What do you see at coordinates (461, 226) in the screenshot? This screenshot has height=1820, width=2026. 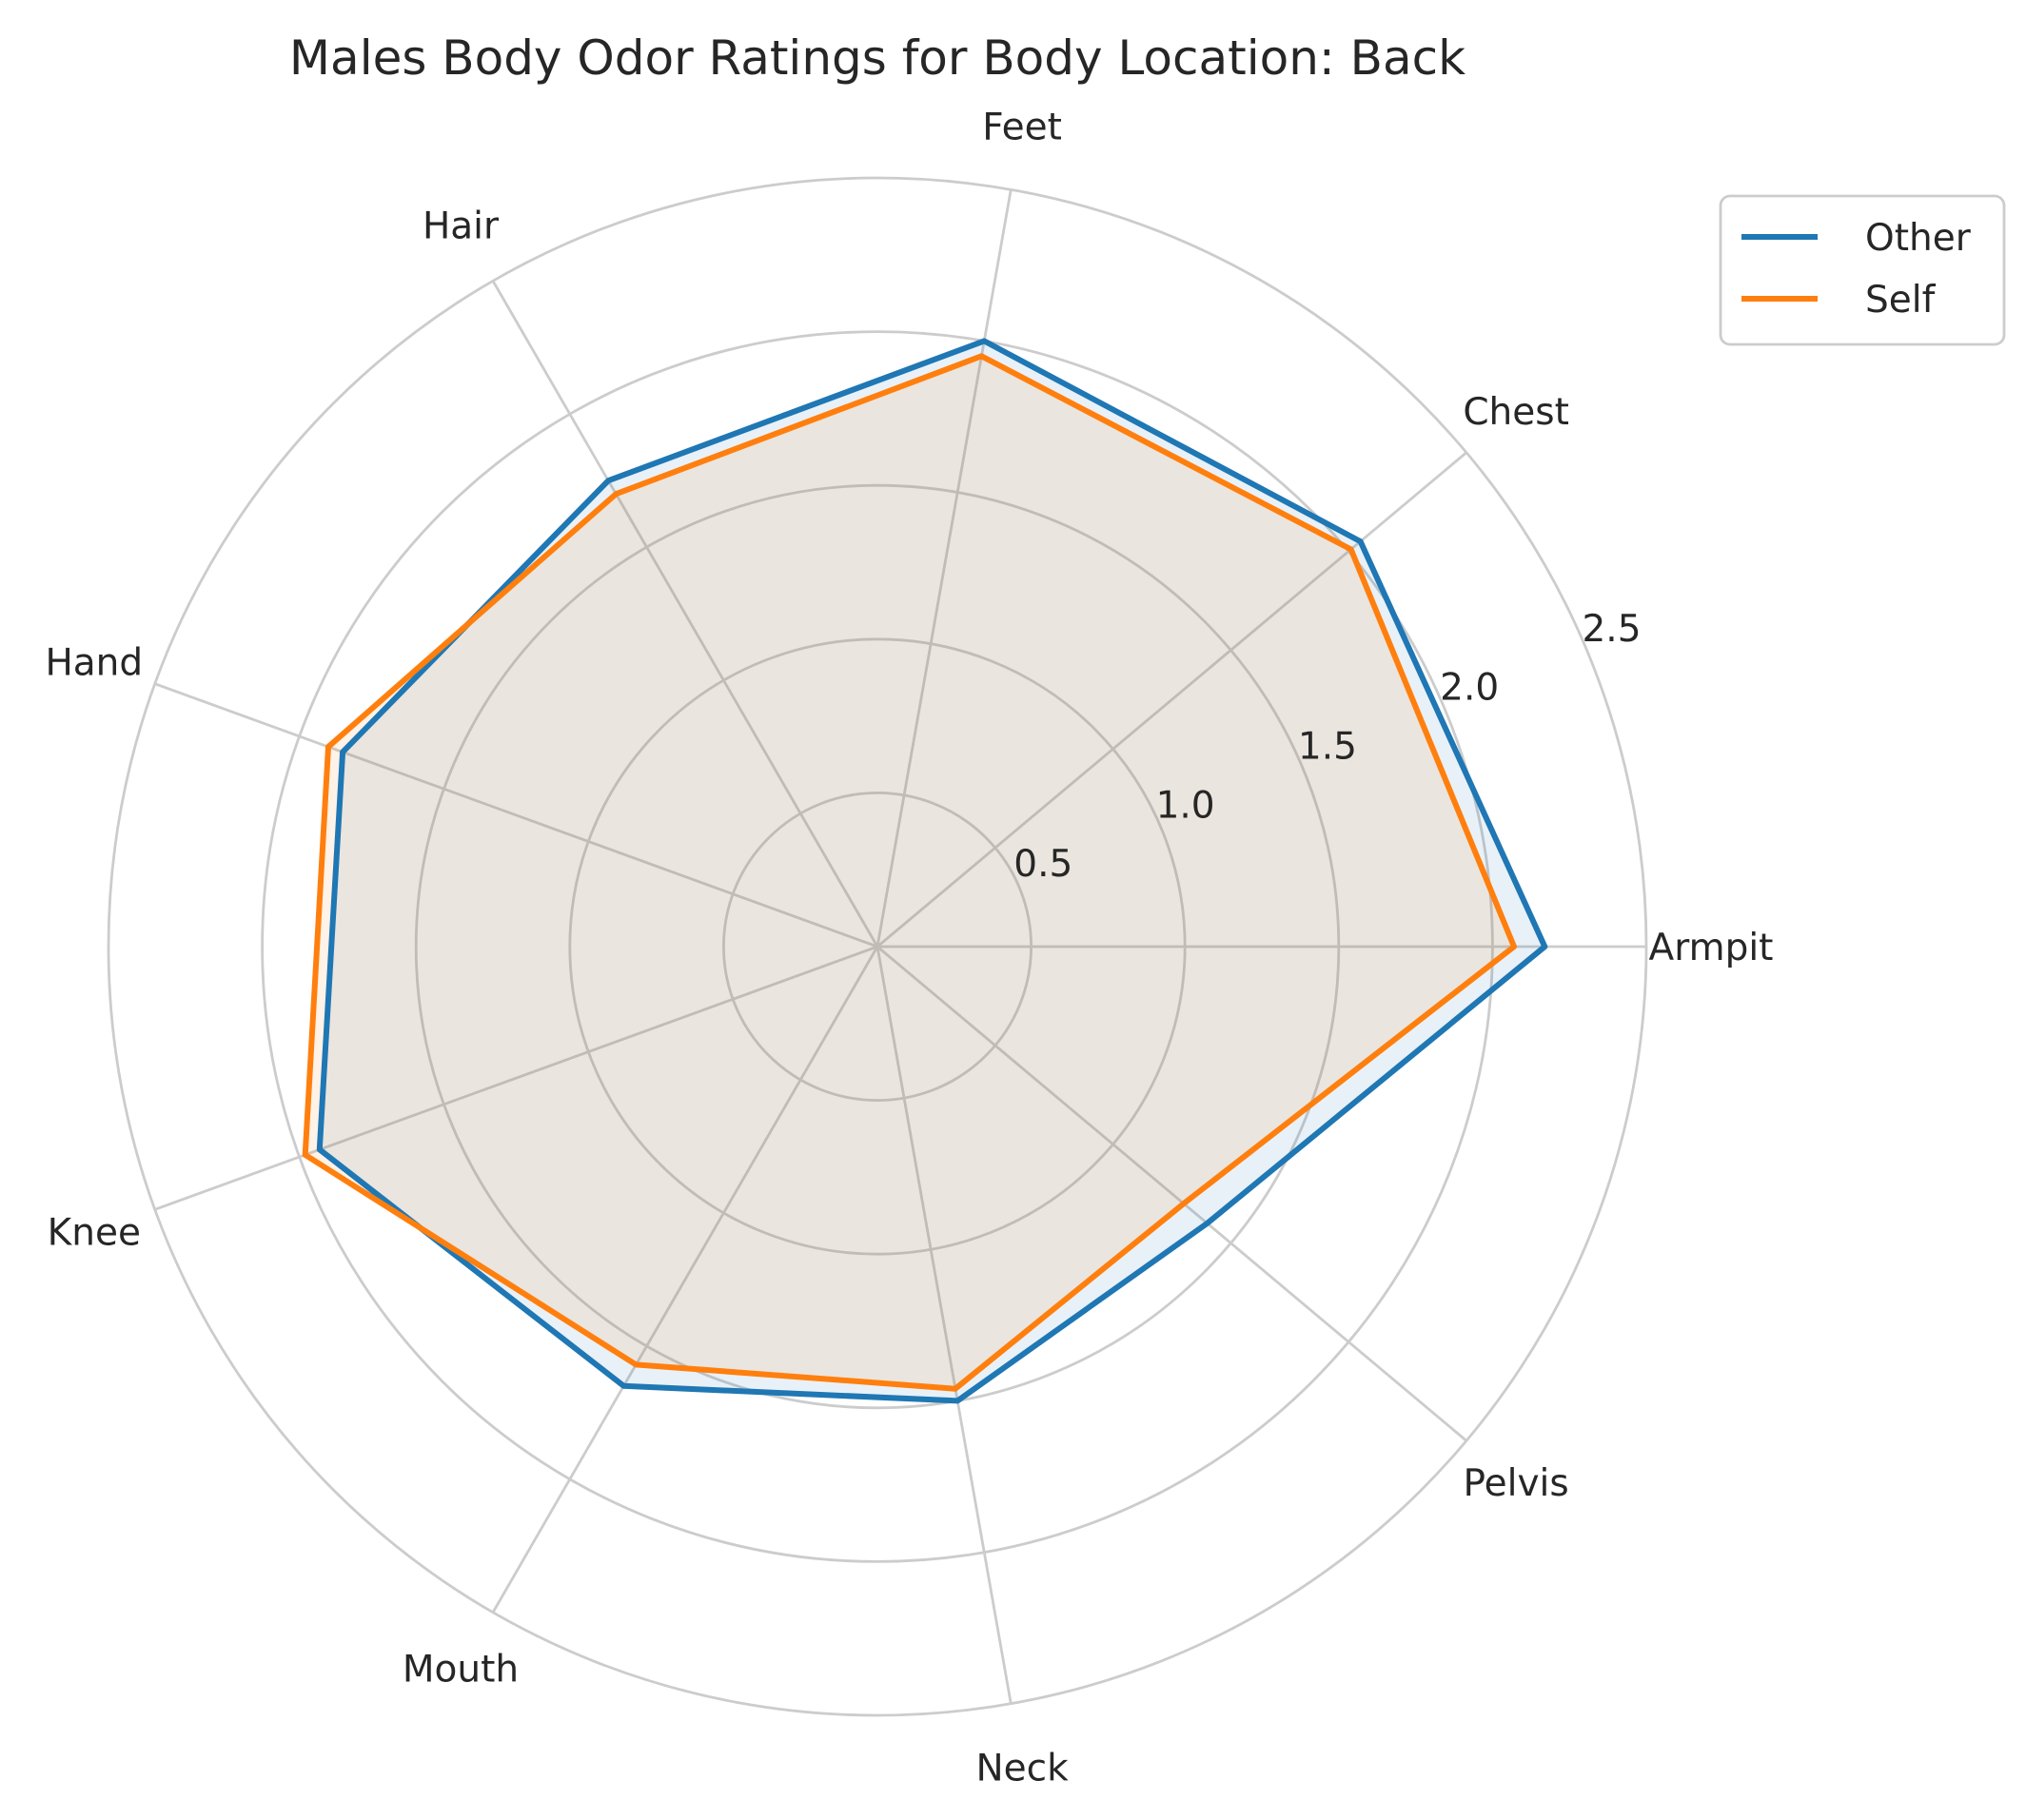 I see `category-label-hair: Hair` at bounding box center [461, 226].